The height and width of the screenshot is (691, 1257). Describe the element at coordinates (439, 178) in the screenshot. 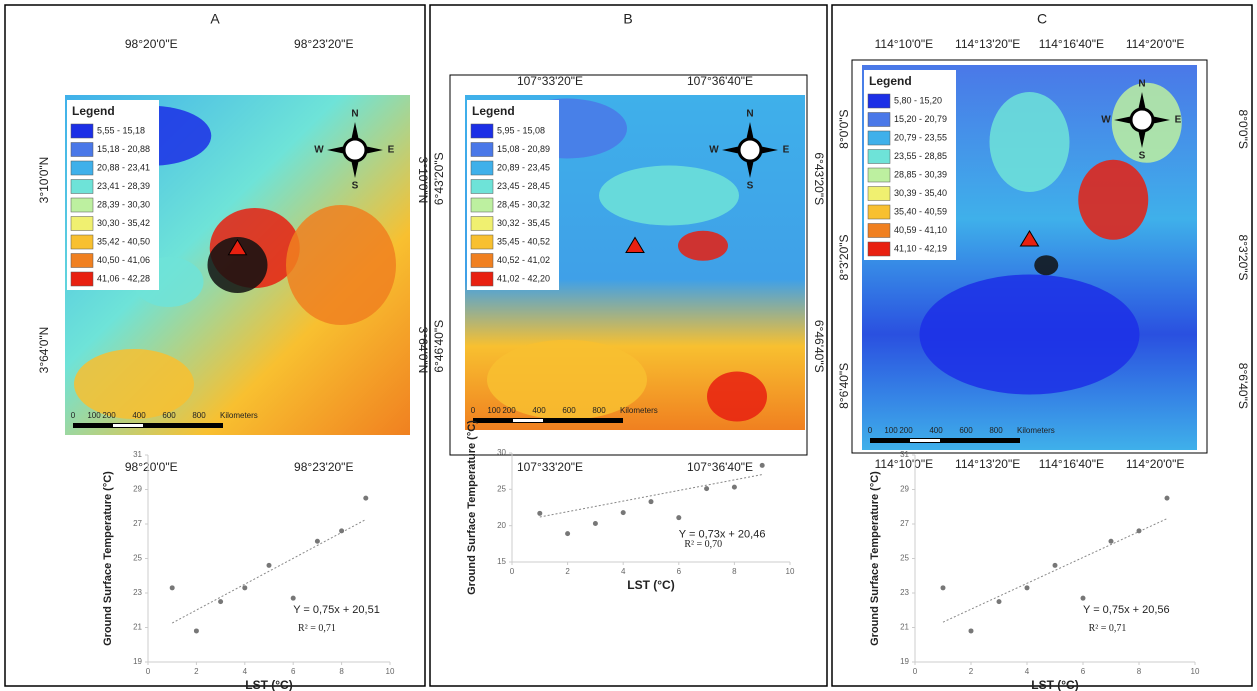

I see `map-coordinate: 6°43'20"S` at that location.